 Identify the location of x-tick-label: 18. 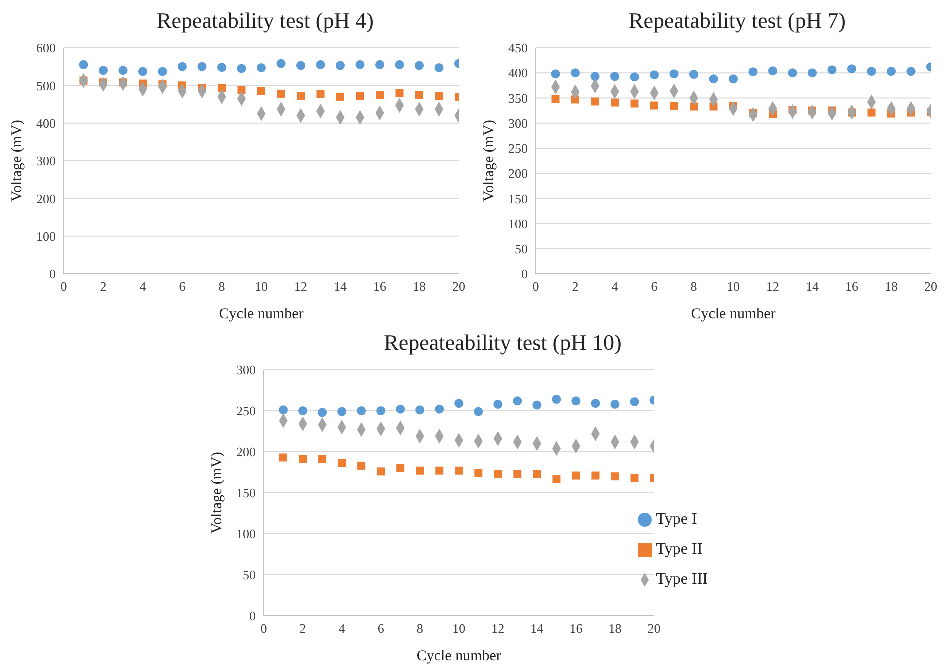
(419, 286).